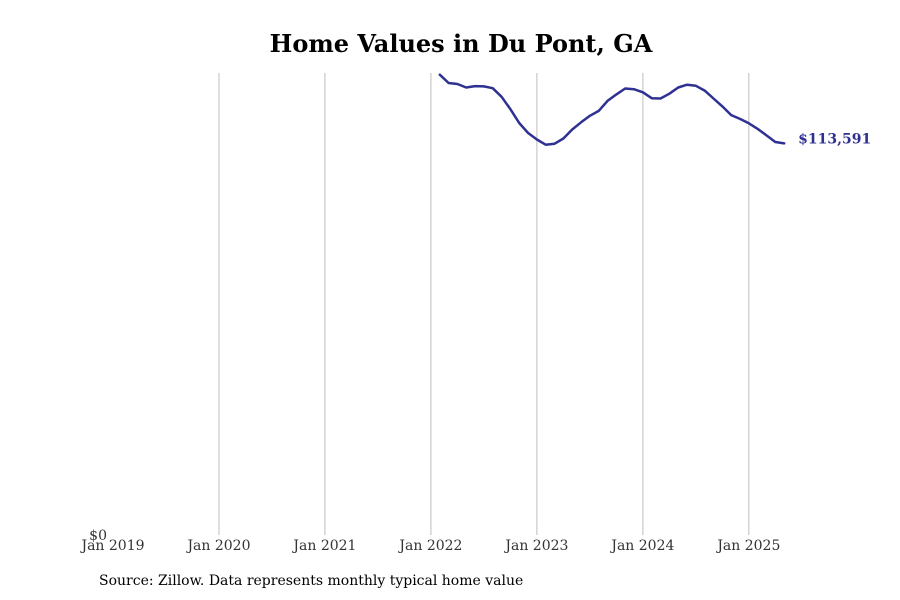 This screenshot has width=900, height=600. Describe the element at coordinates (111, 546) in the screenshot. I see `x-tick-label: Jan 2019` at that location.